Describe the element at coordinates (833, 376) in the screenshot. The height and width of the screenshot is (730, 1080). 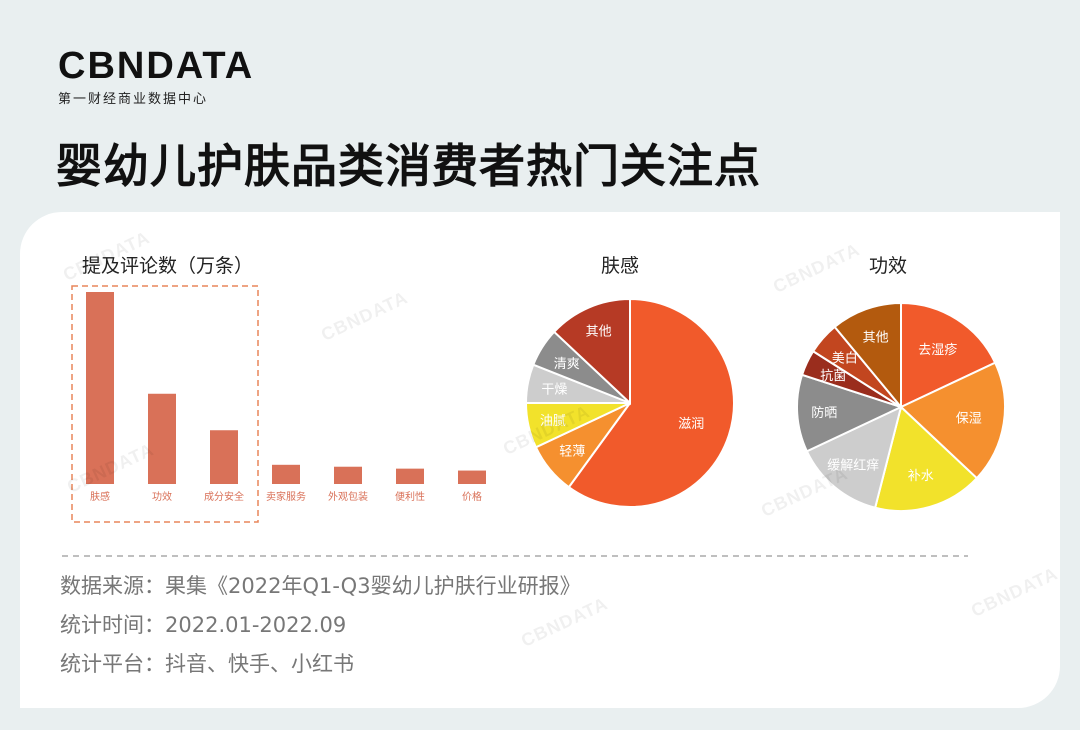
I see `pie-slice-label: 抗菌` at that location.